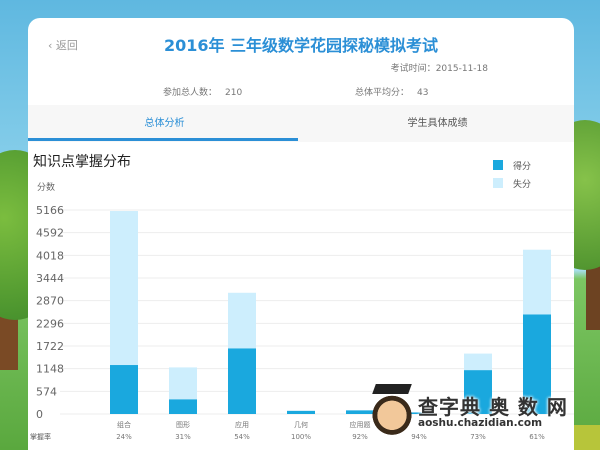 The image size is (600, 450). What do you see at coordinates (50, 278) in the screenshot?
I see `y-tick-label: 3444` at bounding box center [50, 278].